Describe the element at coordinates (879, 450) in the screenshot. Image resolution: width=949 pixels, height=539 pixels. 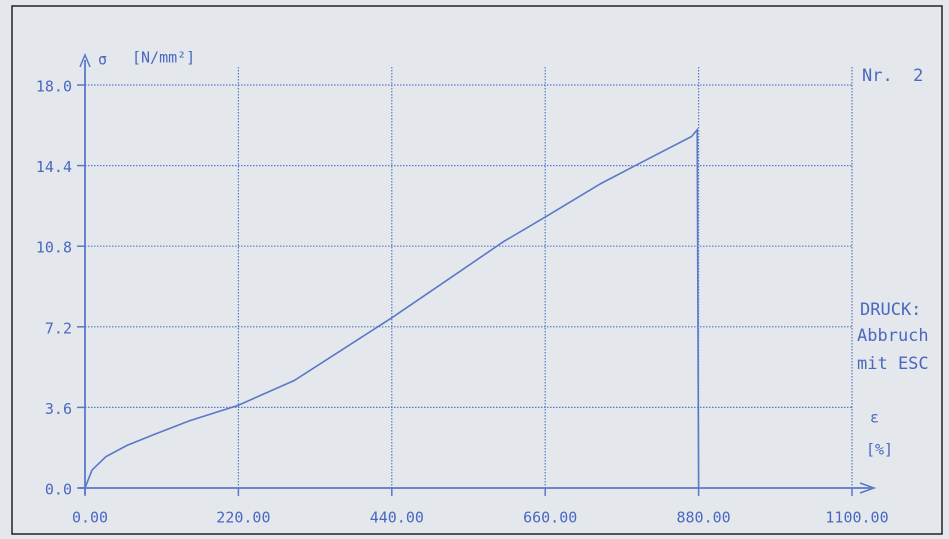
I see `x-unit: [%]` at that location.